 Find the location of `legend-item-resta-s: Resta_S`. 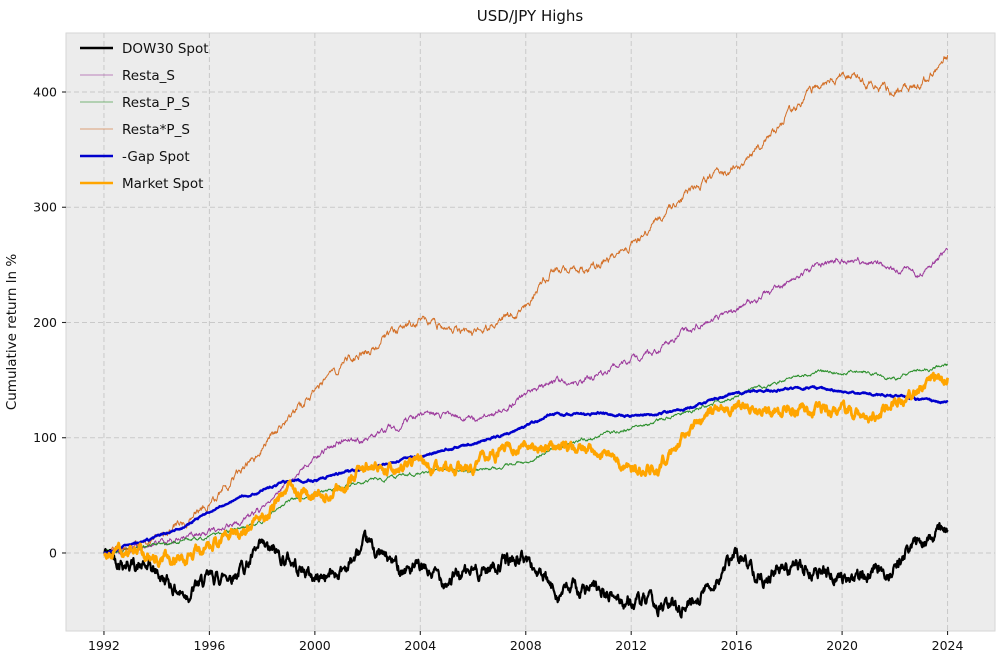

legend-item-resta-s: Resta_S is located at coordinates (127, 76).